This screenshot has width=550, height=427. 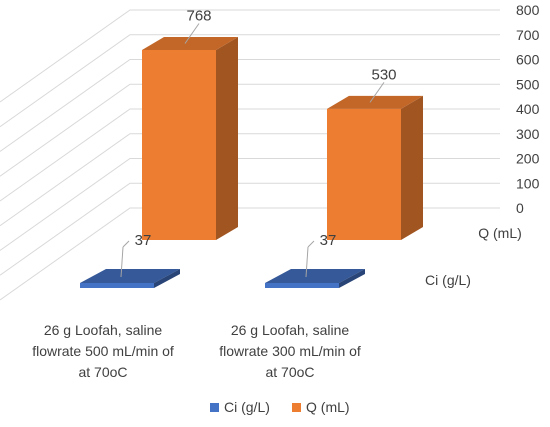 I want to click on y-tick-label: 700, so click(x=528, y=35).